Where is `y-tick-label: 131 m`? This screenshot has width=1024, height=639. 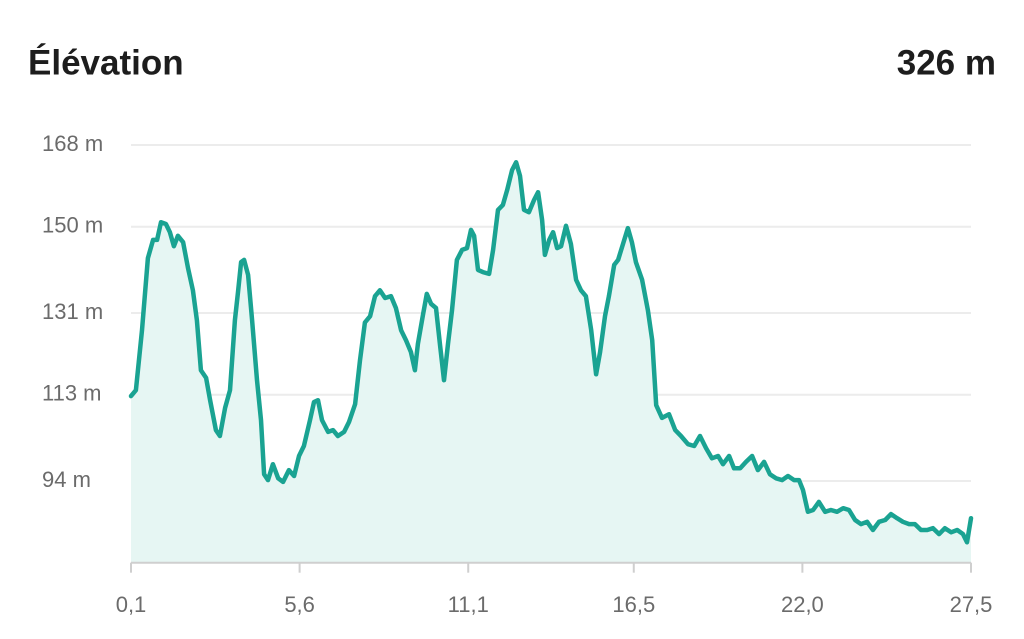
y-tick-label: 131 m is located at coordinates (72, 311).